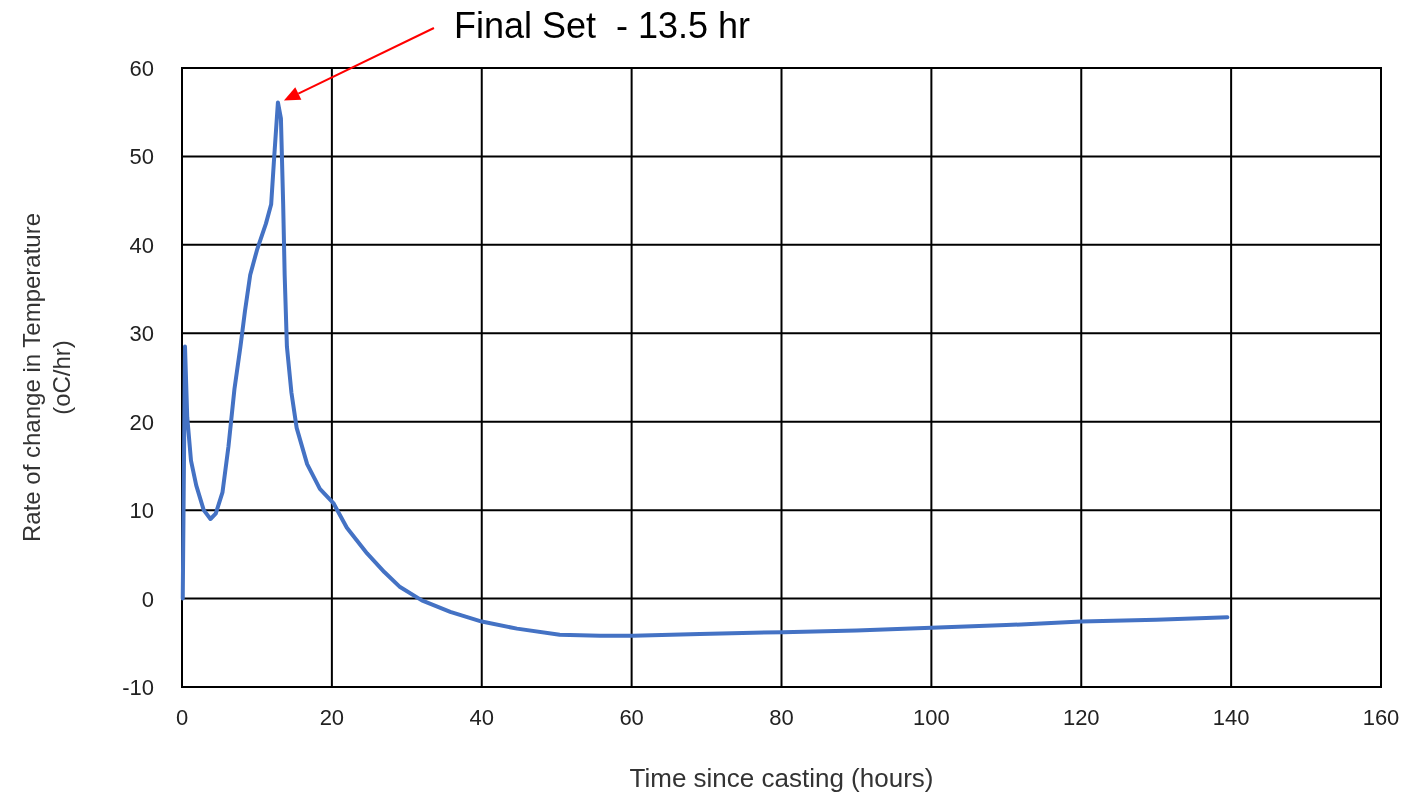 This screenshot has height=797, width=1409. What do you see at coordinates (781, 717) in the screenshot?
I see `x-tick-label: 80` at bounding box center [781, 717].